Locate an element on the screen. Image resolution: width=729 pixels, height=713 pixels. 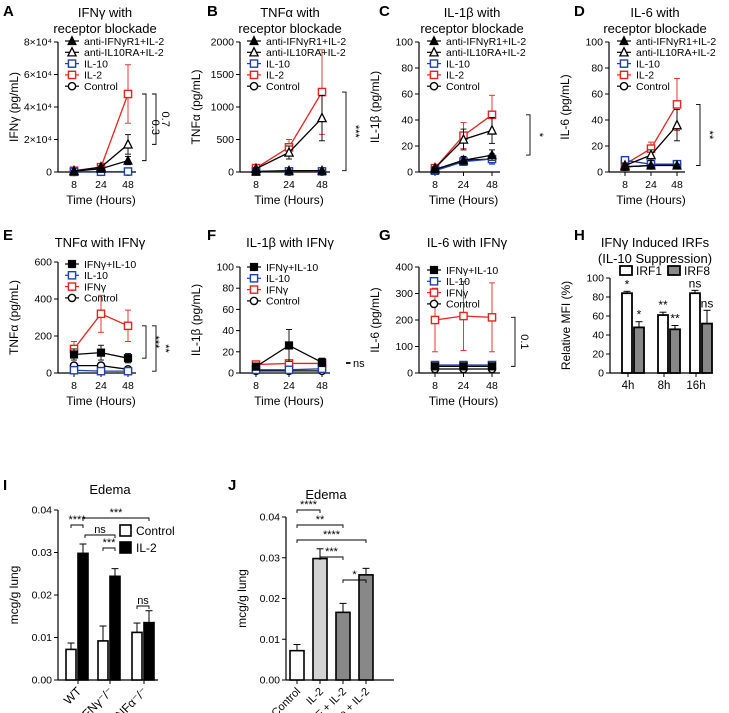
legend-entry: IL-2 is located at coordinates (455, 76).